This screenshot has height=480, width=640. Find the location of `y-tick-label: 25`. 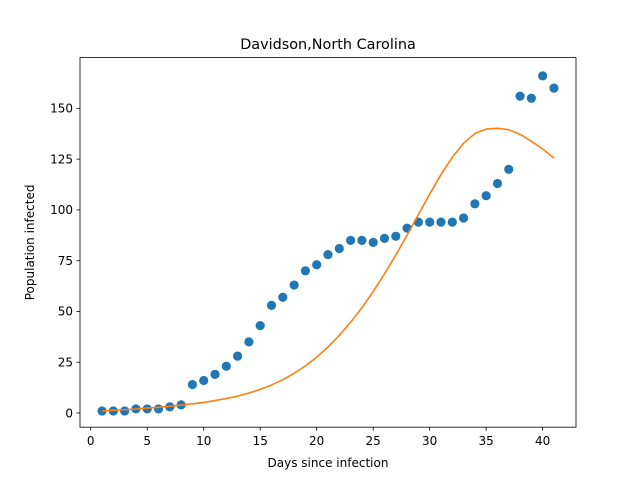

y-tick-label: 25 is located at coordinates (65, 363).